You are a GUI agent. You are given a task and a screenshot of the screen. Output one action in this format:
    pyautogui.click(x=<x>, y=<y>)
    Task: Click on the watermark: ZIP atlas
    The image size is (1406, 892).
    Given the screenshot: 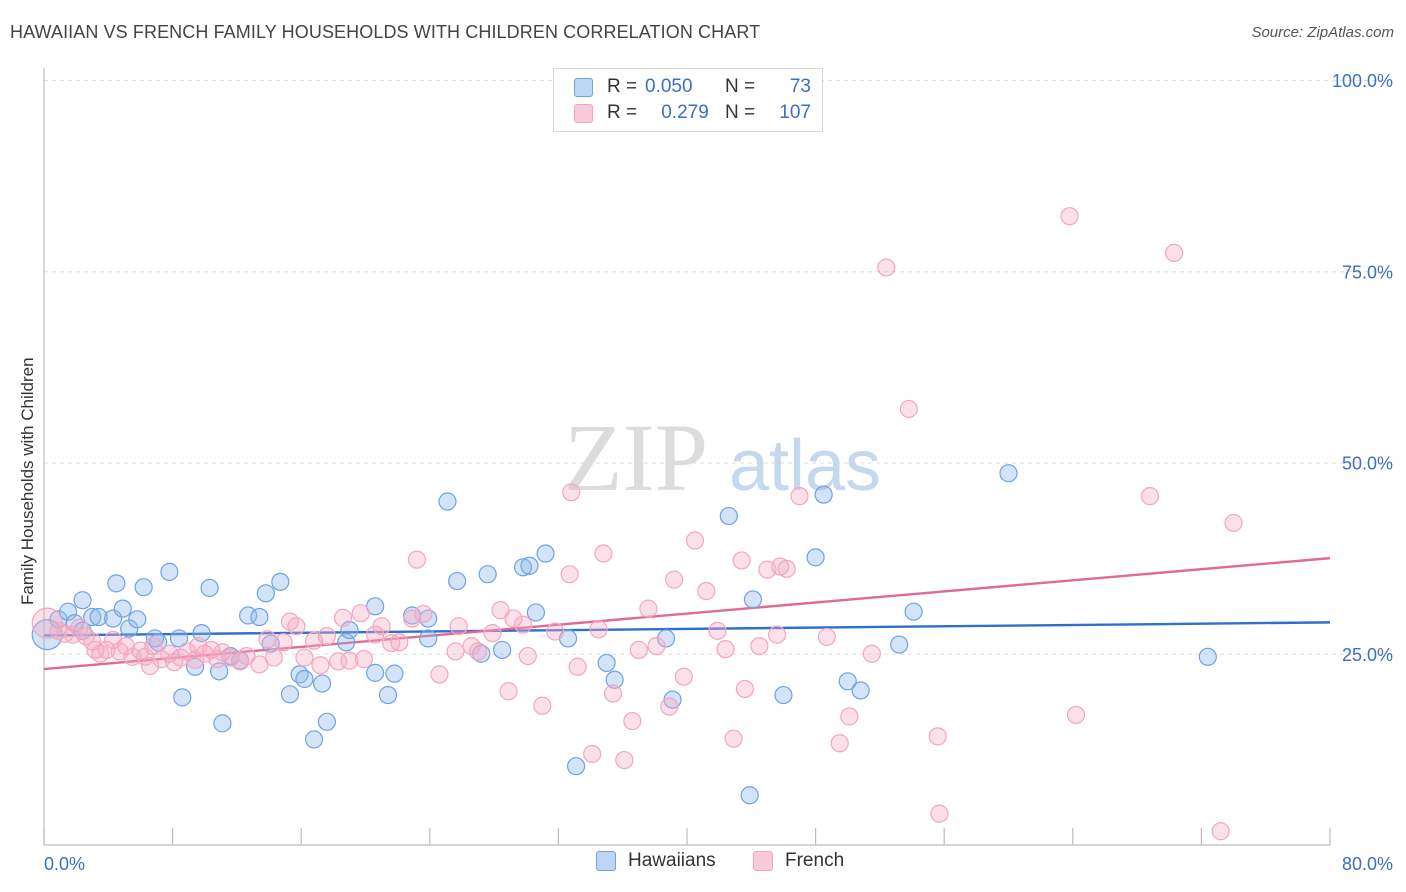 What is the action you would take?
    pyautogui.click(x=722, y=457)
    